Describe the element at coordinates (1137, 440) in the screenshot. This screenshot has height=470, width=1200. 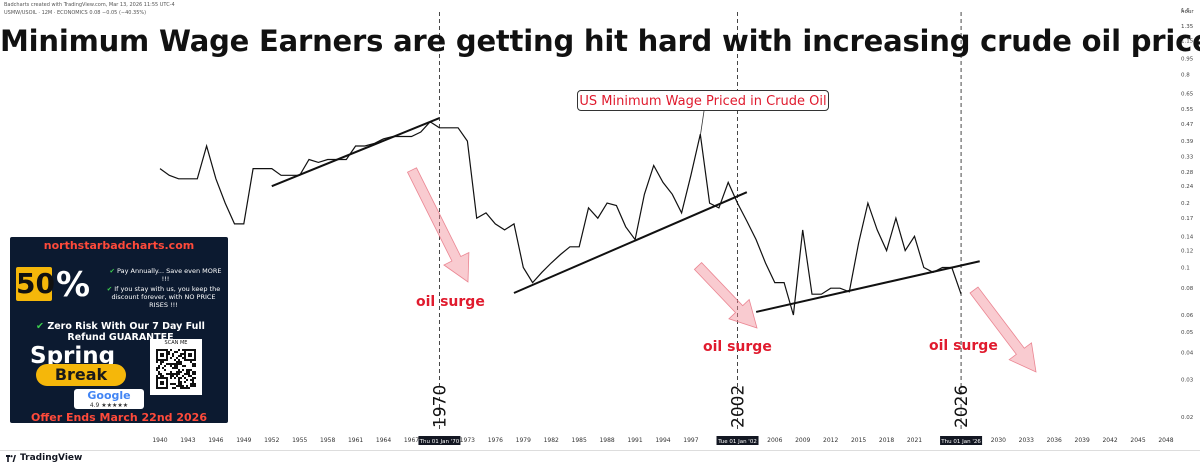
I see `x-tick-label: 2045` at that location.